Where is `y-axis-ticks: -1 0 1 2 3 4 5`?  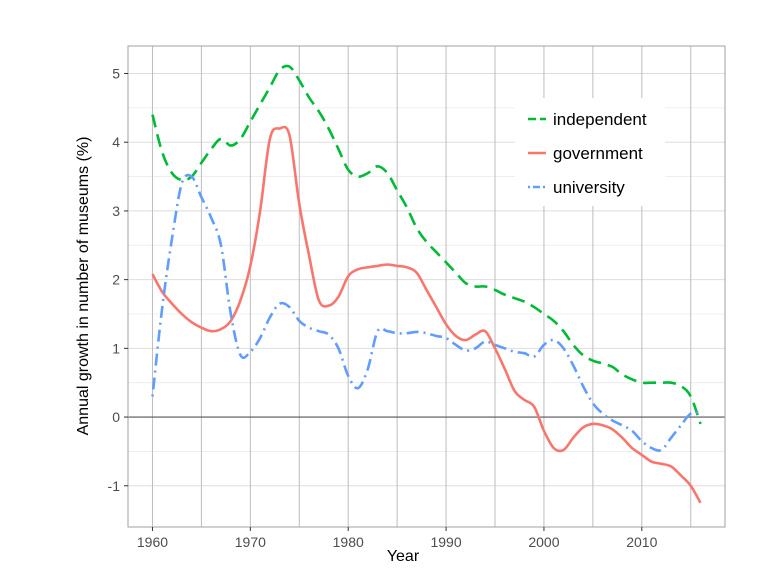
y-axis-ticks: -1 0 1 2 3 4 5 is located at coordinates (118, 279).